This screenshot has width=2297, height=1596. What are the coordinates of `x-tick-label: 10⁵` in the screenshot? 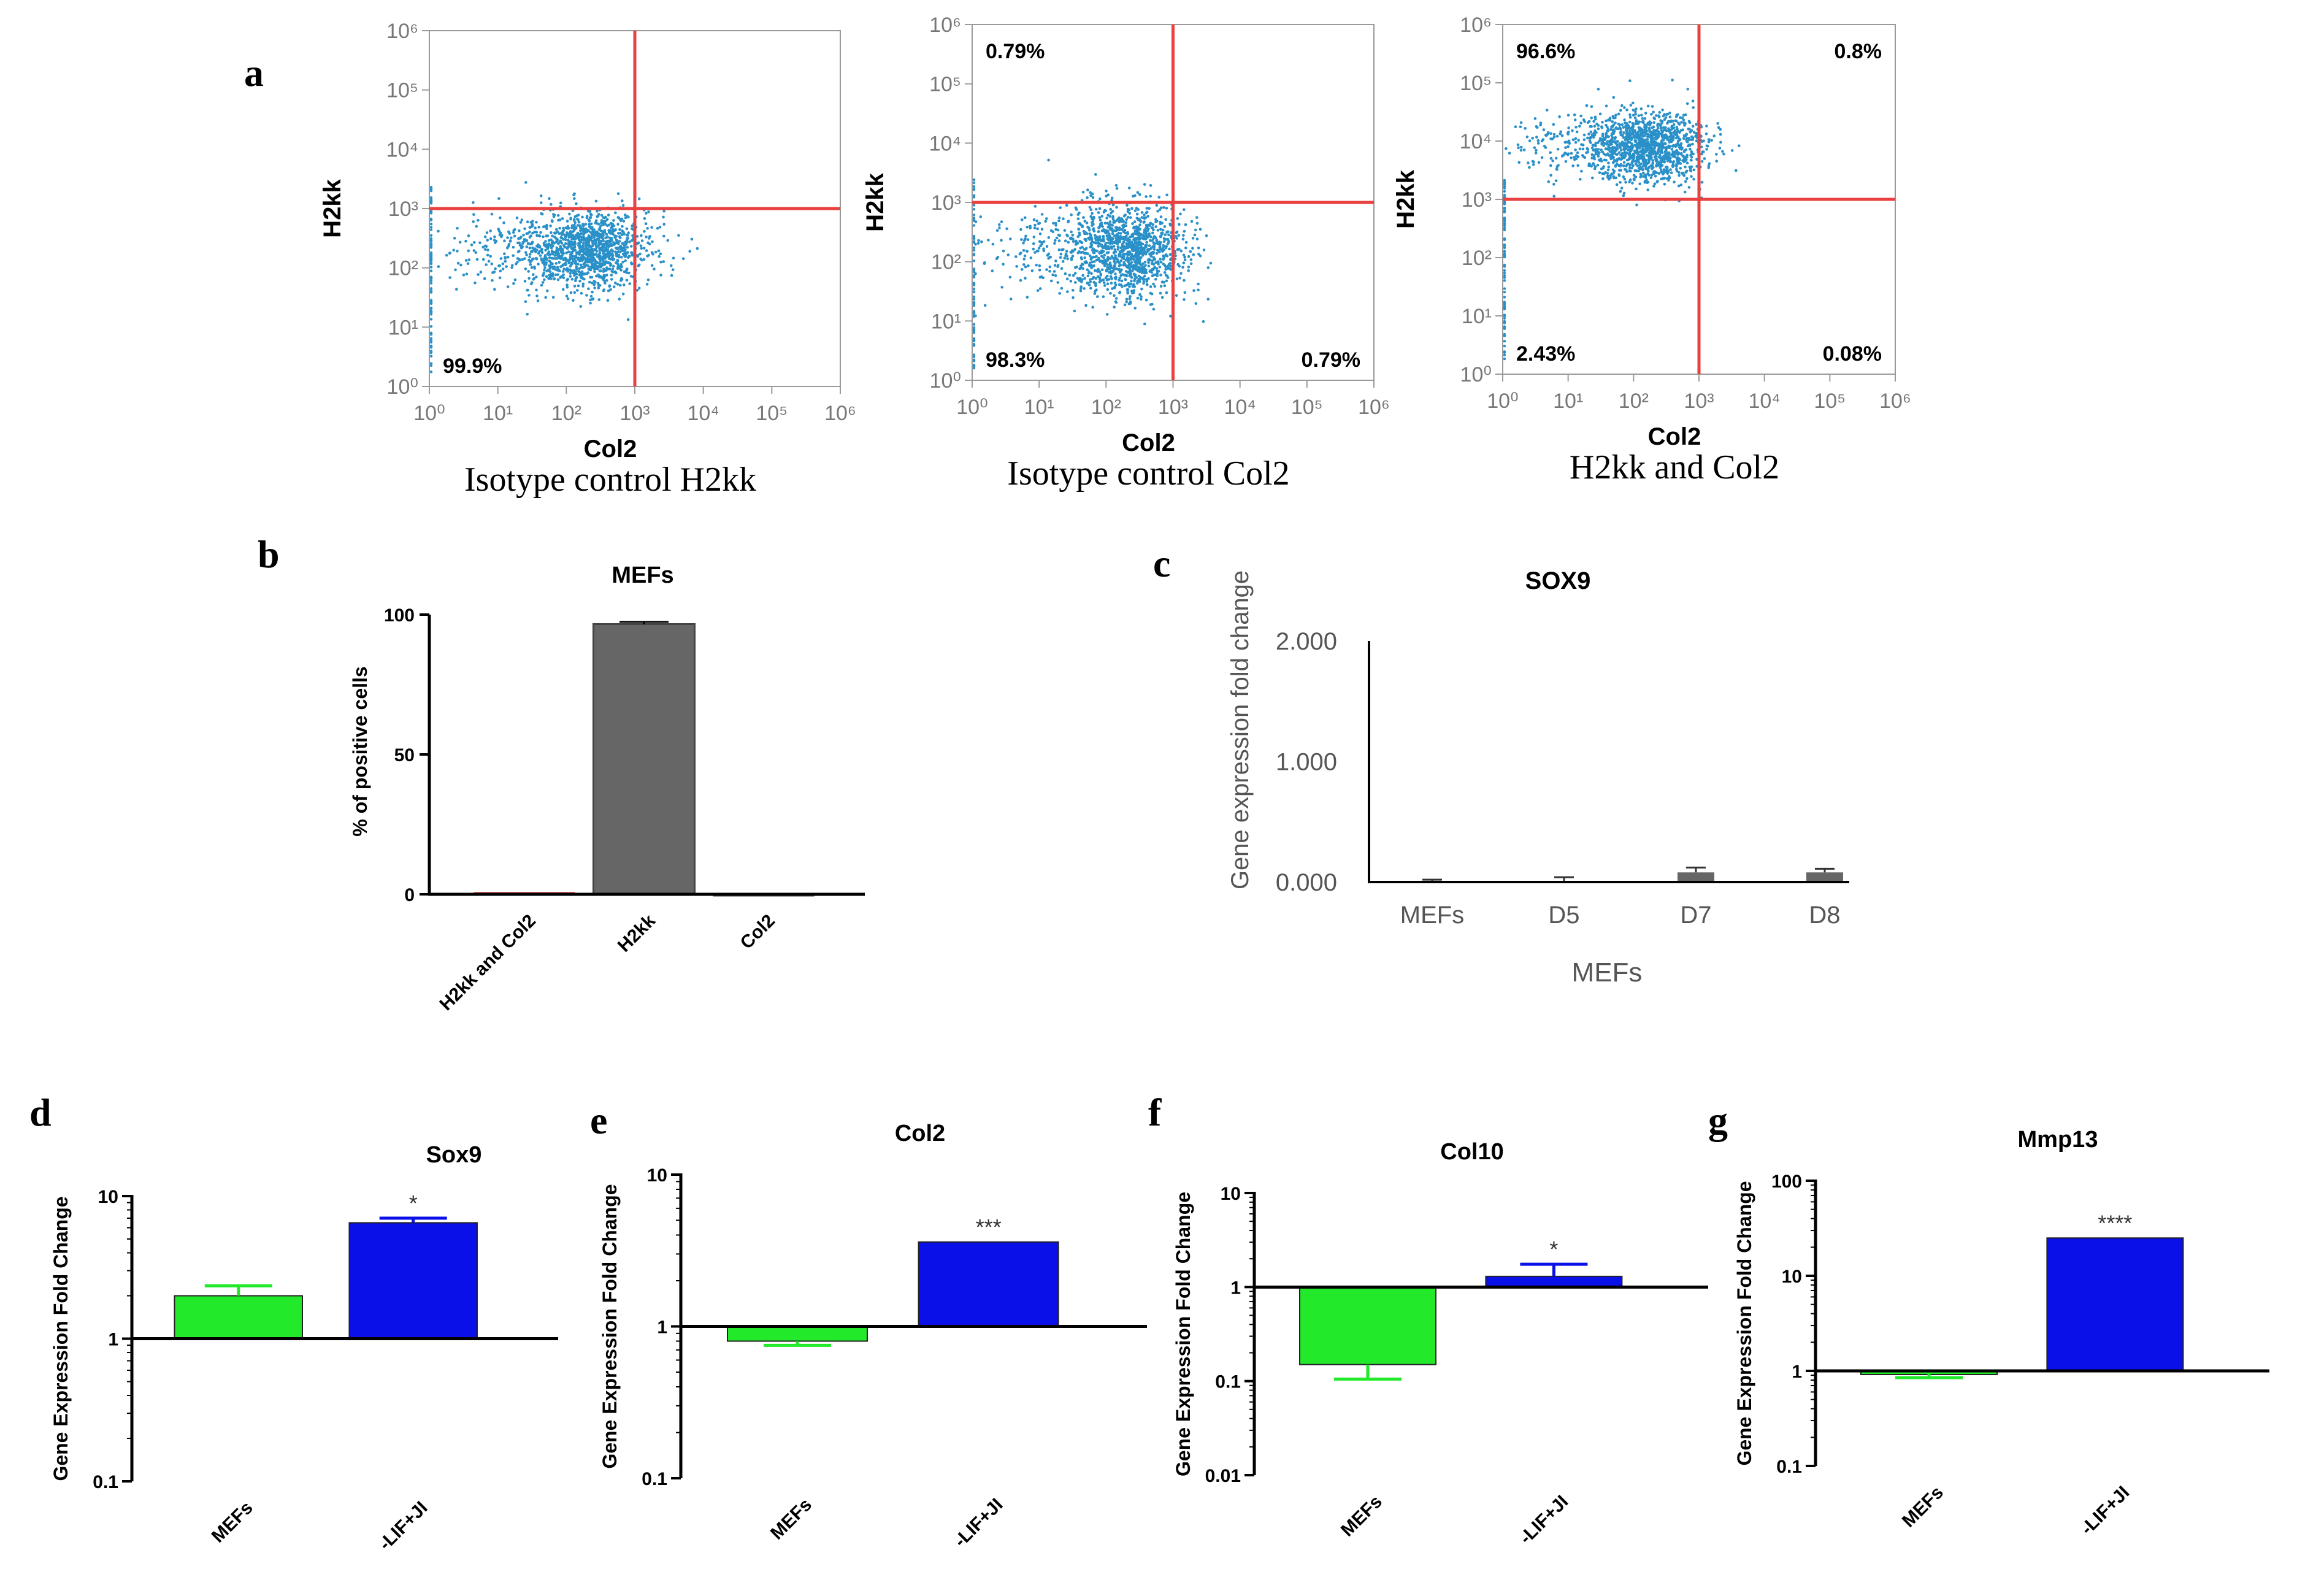 It's located at (772, 413).